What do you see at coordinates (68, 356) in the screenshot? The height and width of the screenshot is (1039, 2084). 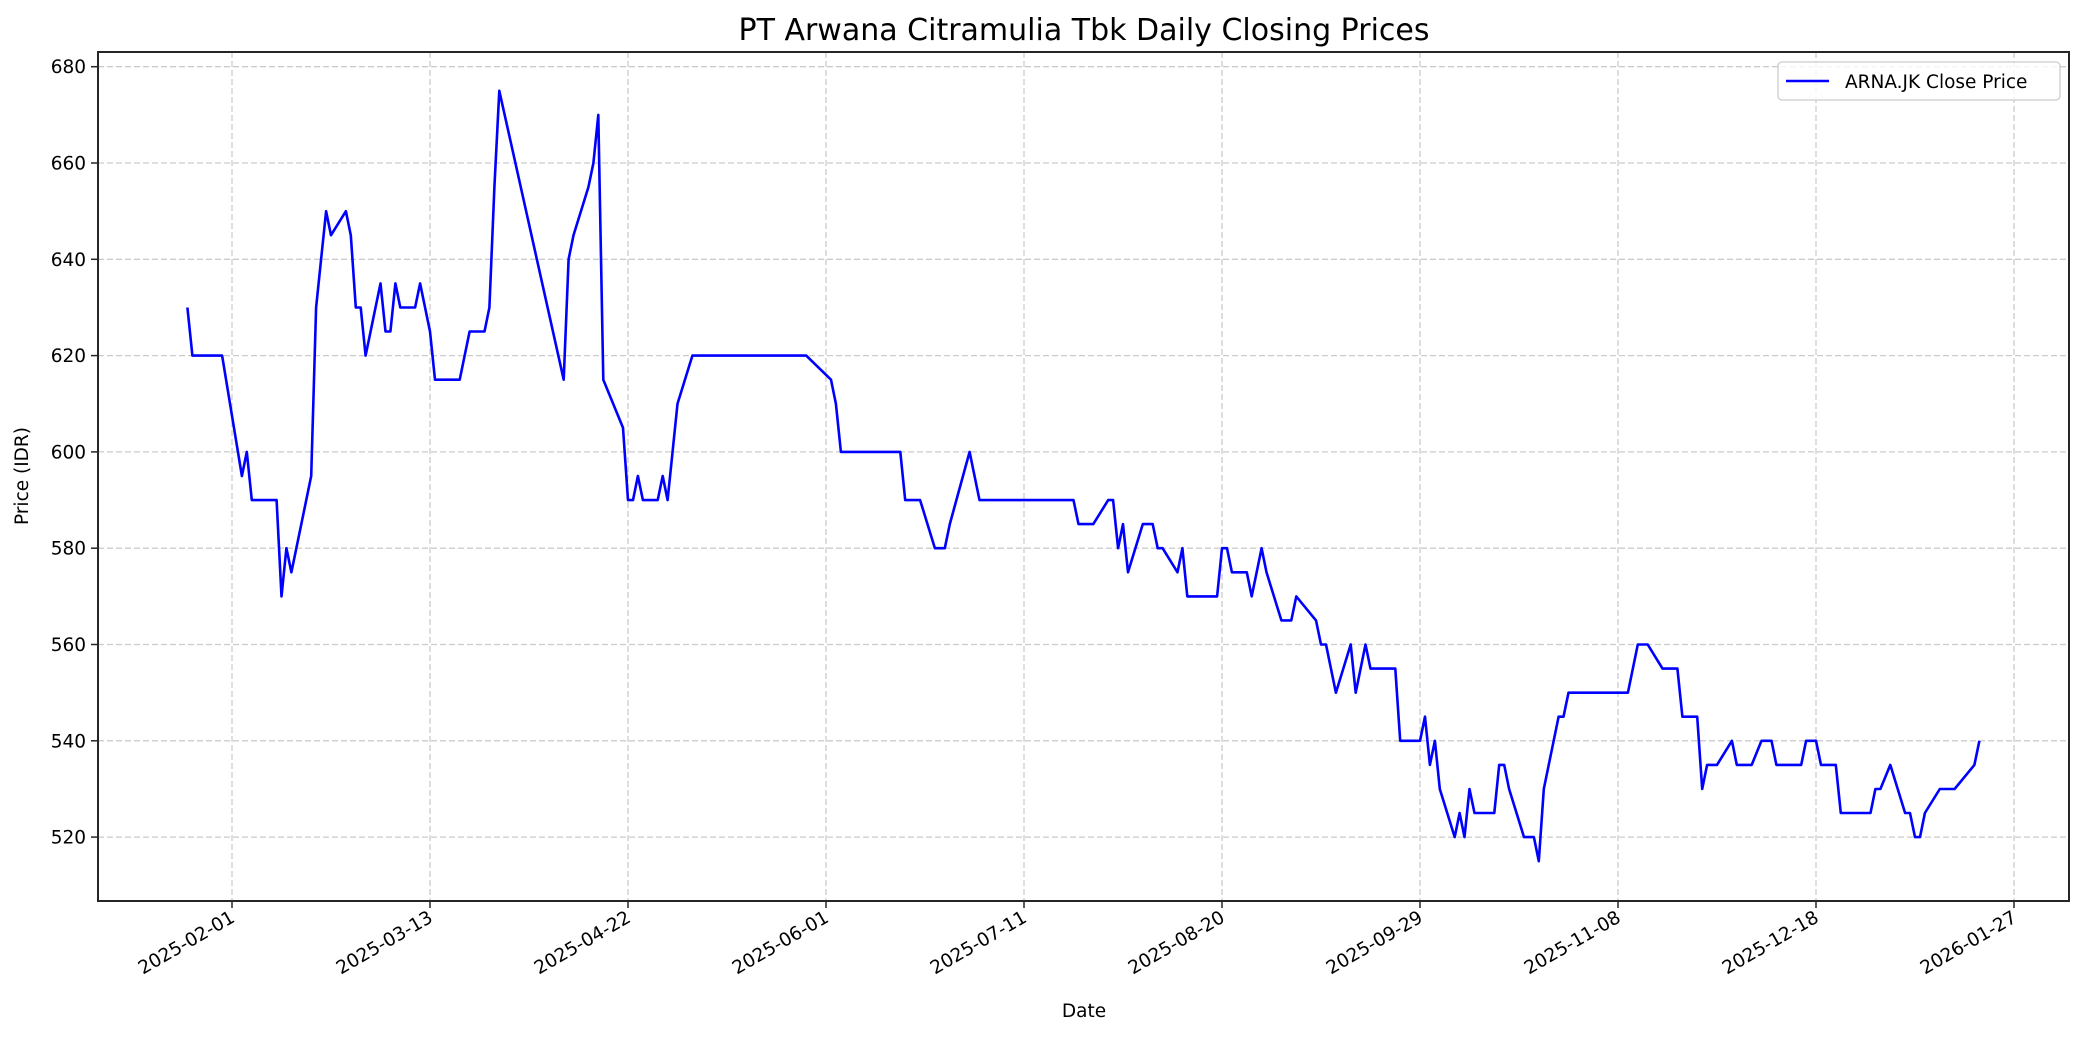 I see `y-tick-label: 620` at bounding box center [68, 356].